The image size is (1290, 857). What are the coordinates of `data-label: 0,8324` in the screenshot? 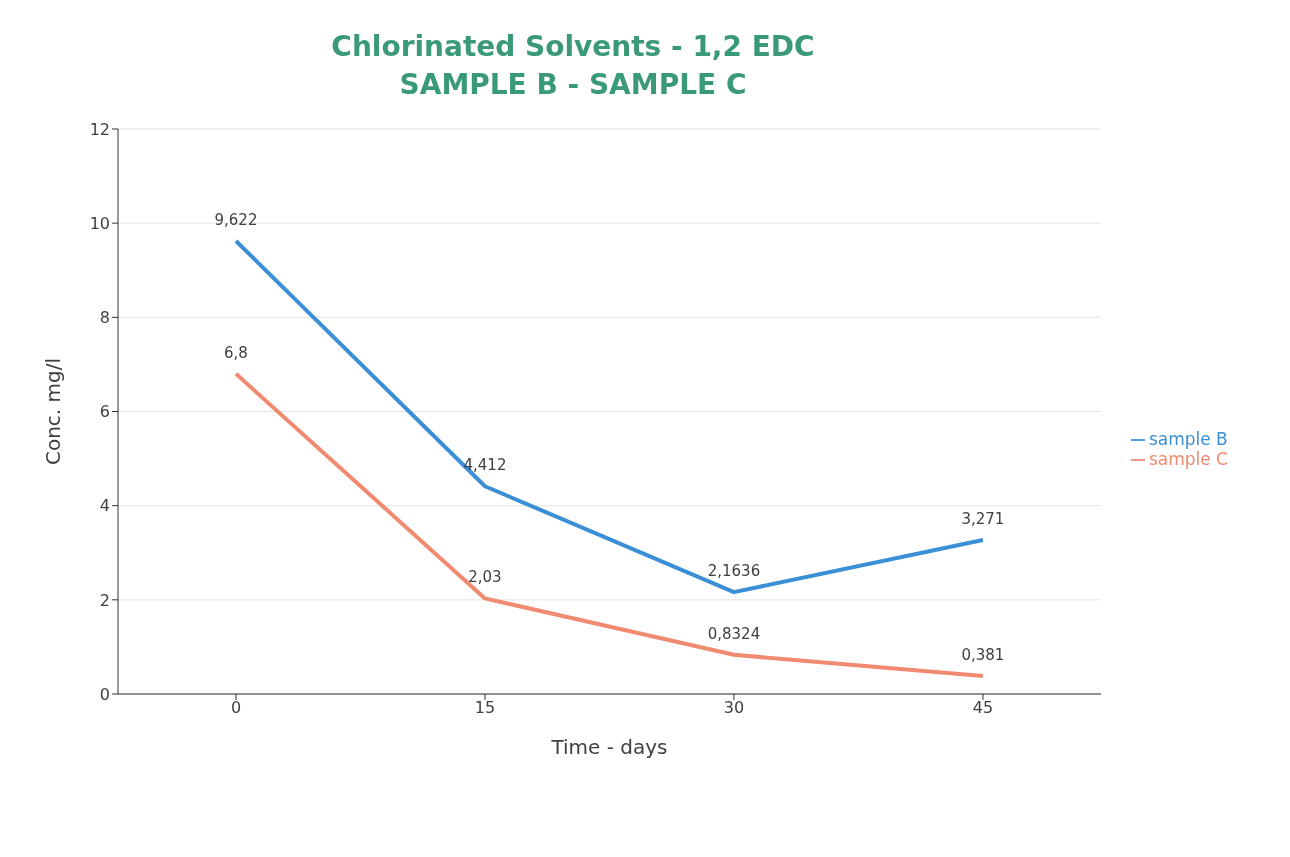 It's located at (734, 633).